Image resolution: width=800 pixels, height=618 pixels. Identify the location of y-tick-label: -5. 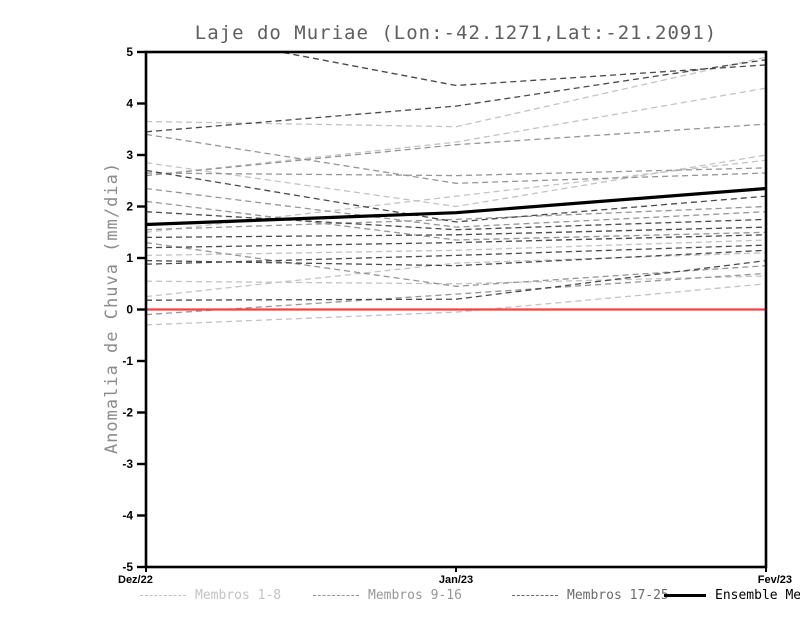
(127, 567).